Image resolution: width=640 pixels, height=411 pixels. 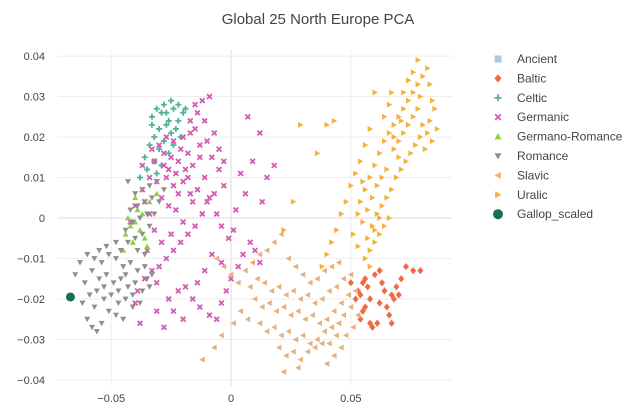 I want to click on legend-label: Gallop_scaled, so click(x=555, y=214).